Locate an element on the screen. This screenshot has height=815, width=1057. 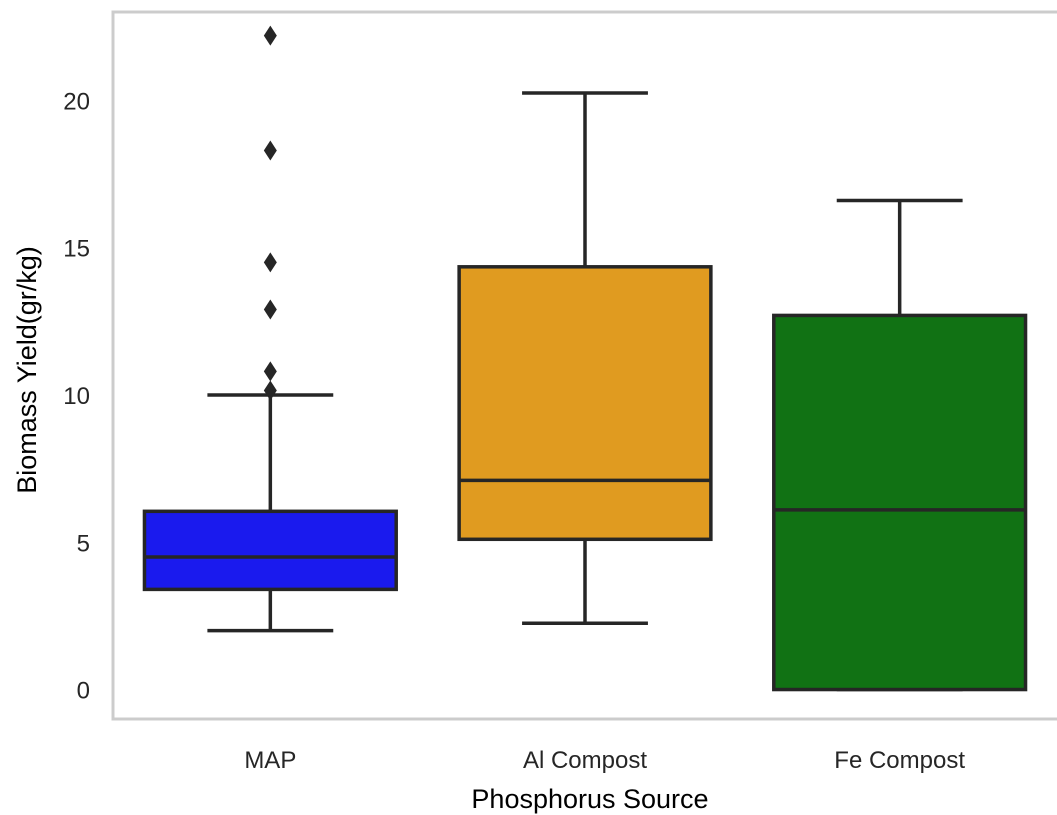
y-tick-label: 10 is located at coordinates (76, 396).